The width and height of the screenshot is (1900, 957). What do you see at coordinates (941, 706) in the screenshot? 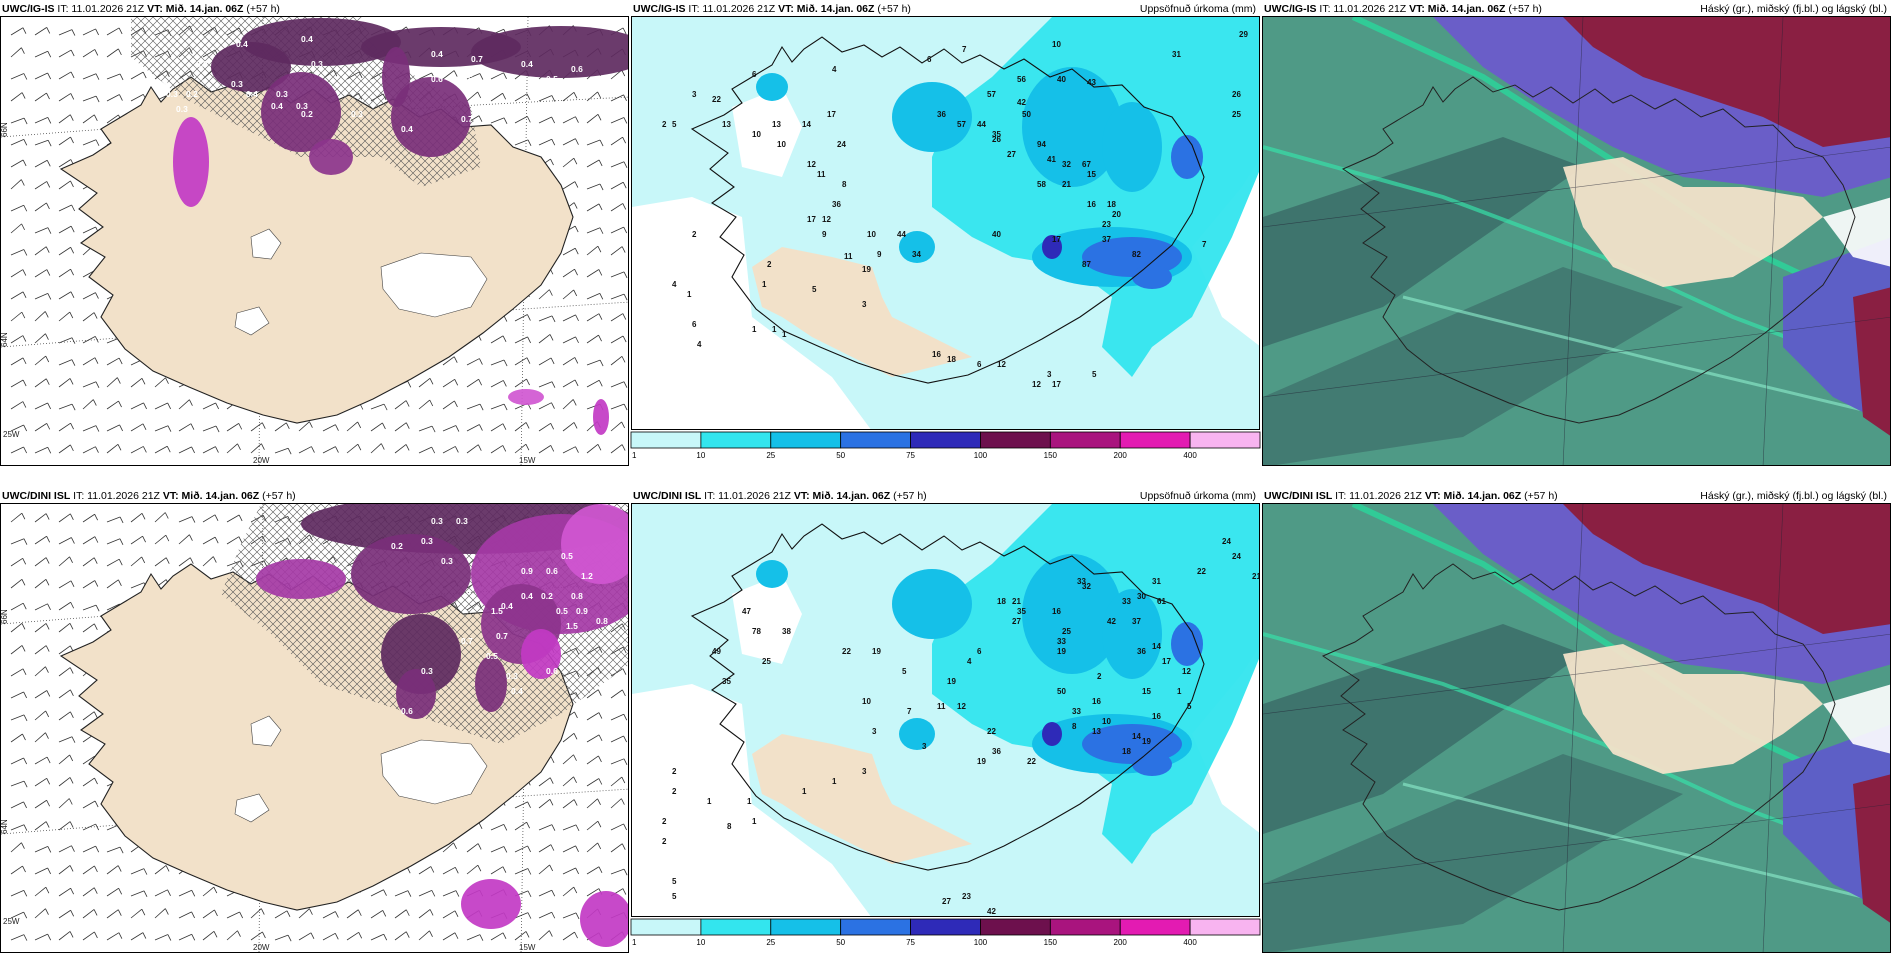
I see `precip-value: 11` at bounding box center [941, 706].